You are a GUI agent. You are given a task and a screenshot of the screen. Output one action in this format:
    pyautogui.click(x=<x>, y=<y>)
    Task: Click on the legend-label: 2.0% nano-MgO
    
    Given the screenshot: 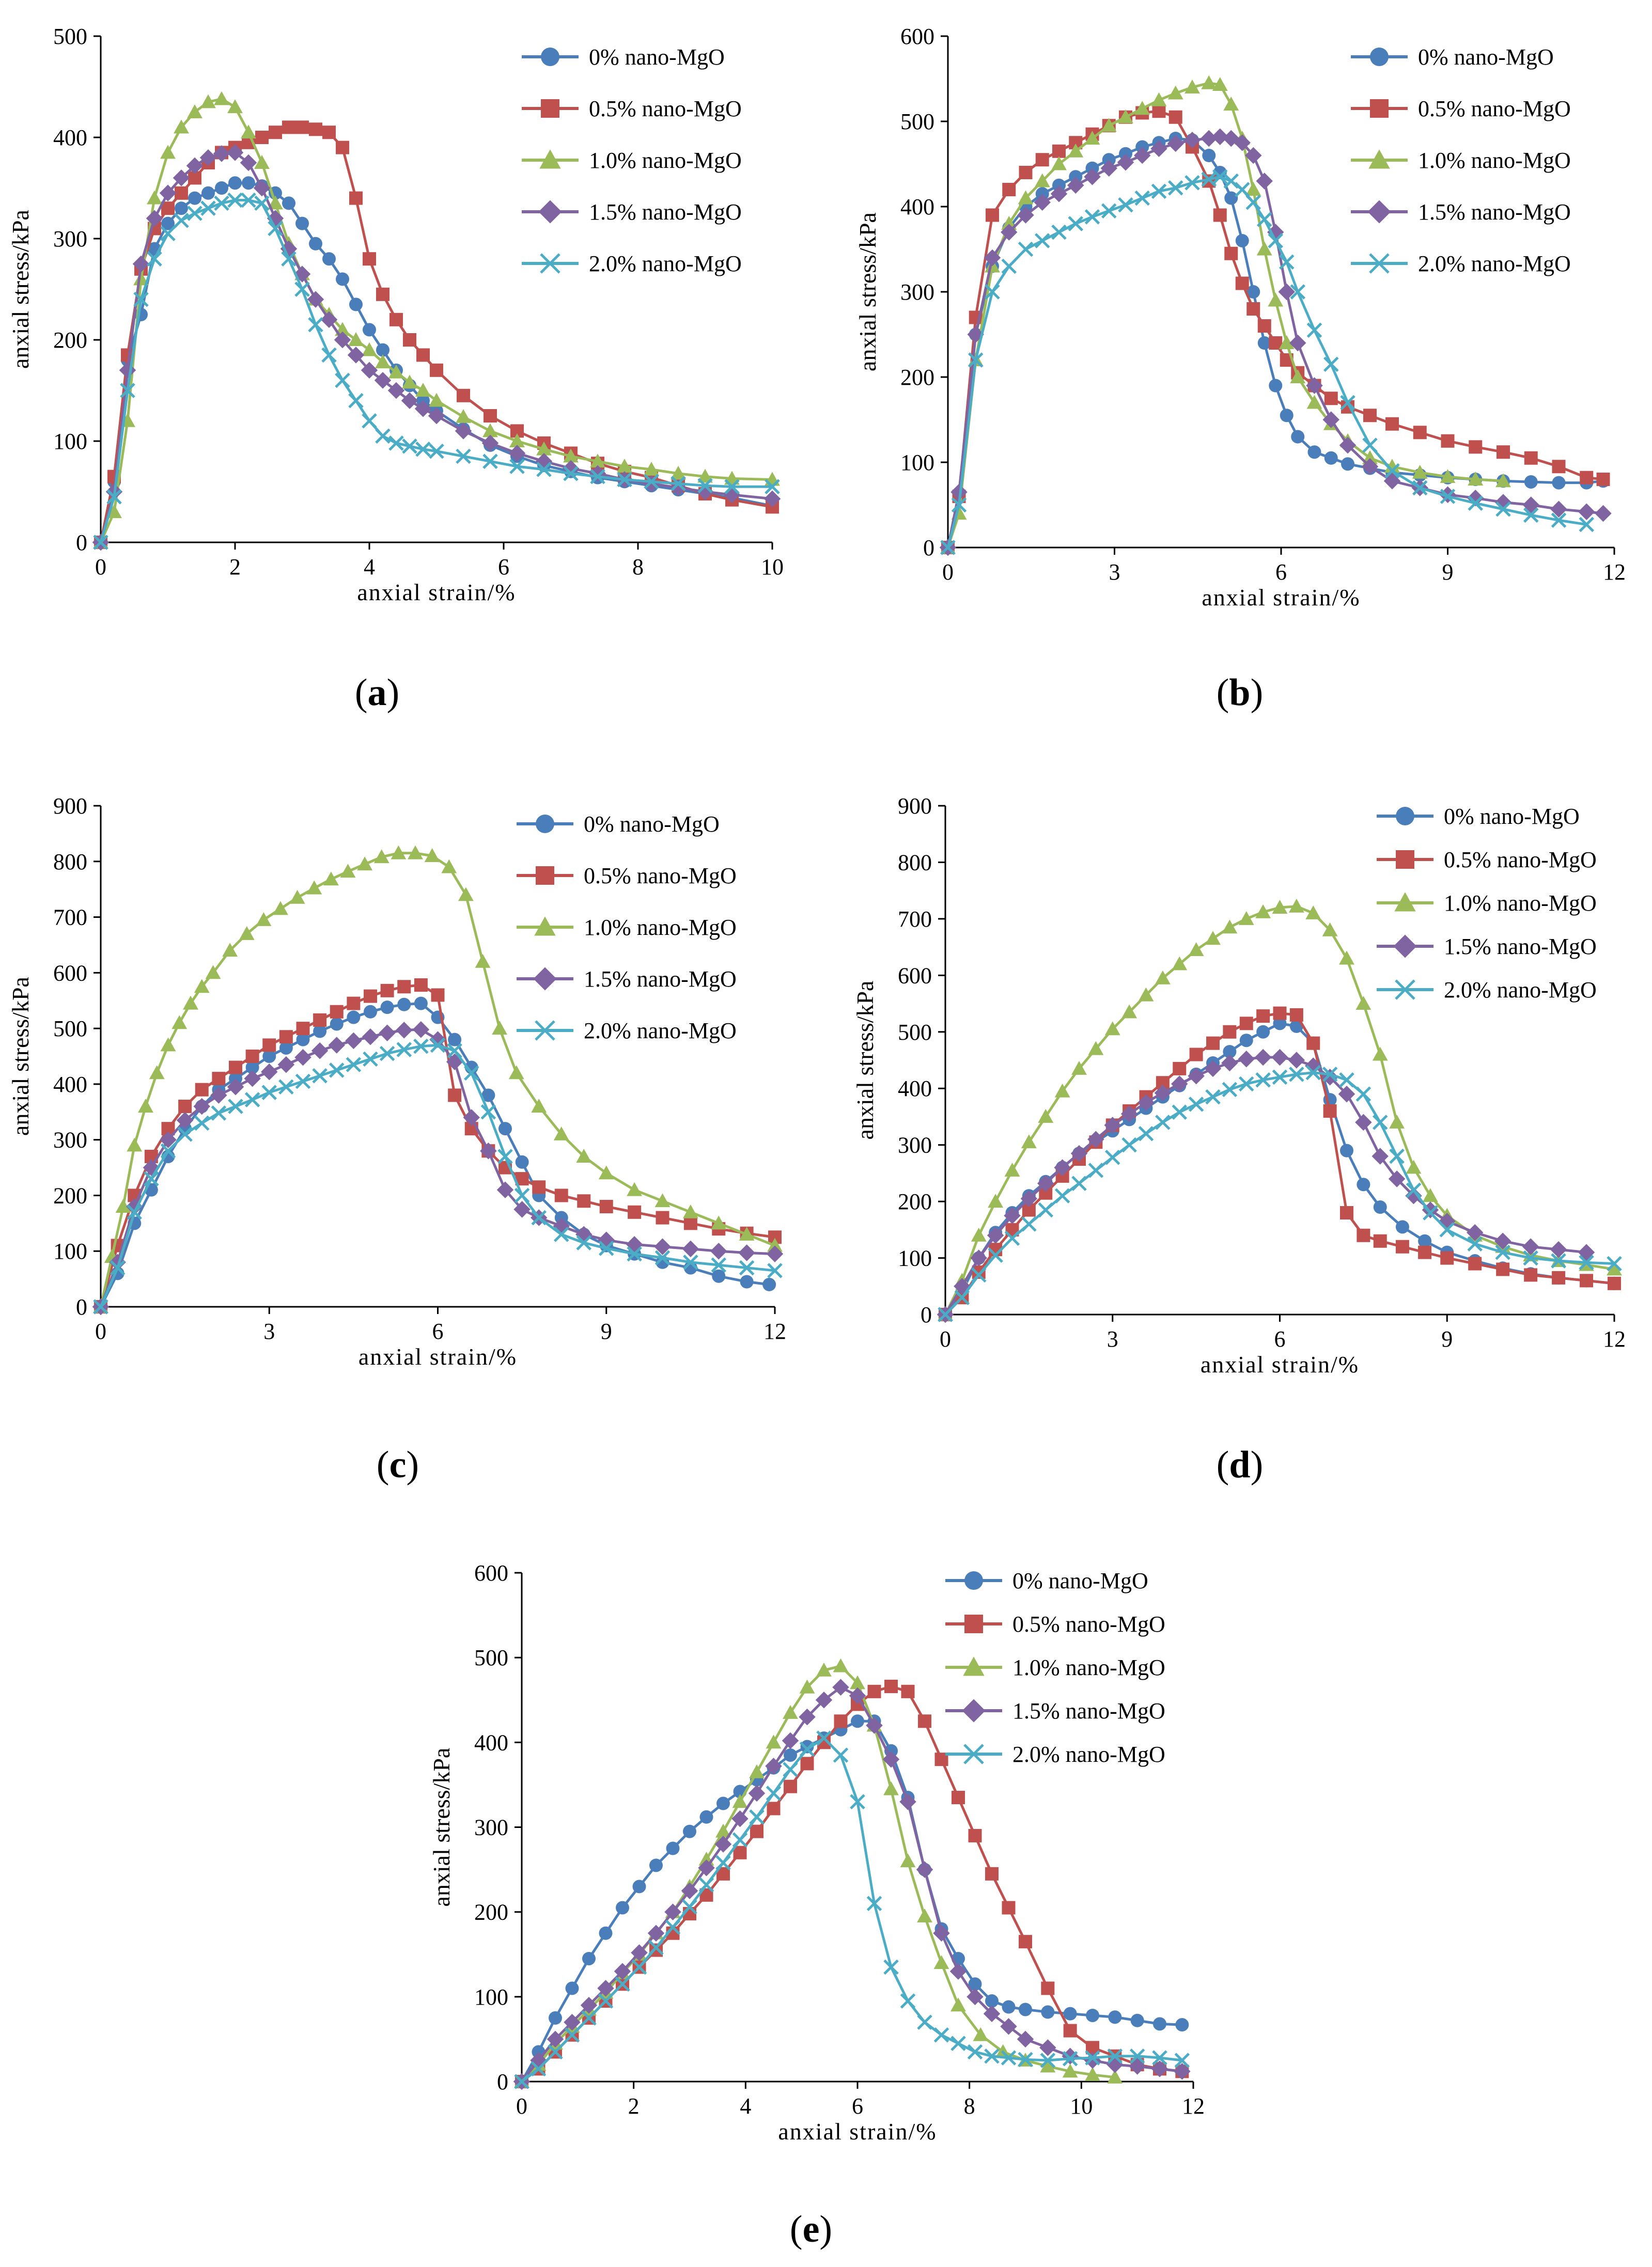 What is the action you would take?
    pyautogui.click(x=660, y=1030)
    